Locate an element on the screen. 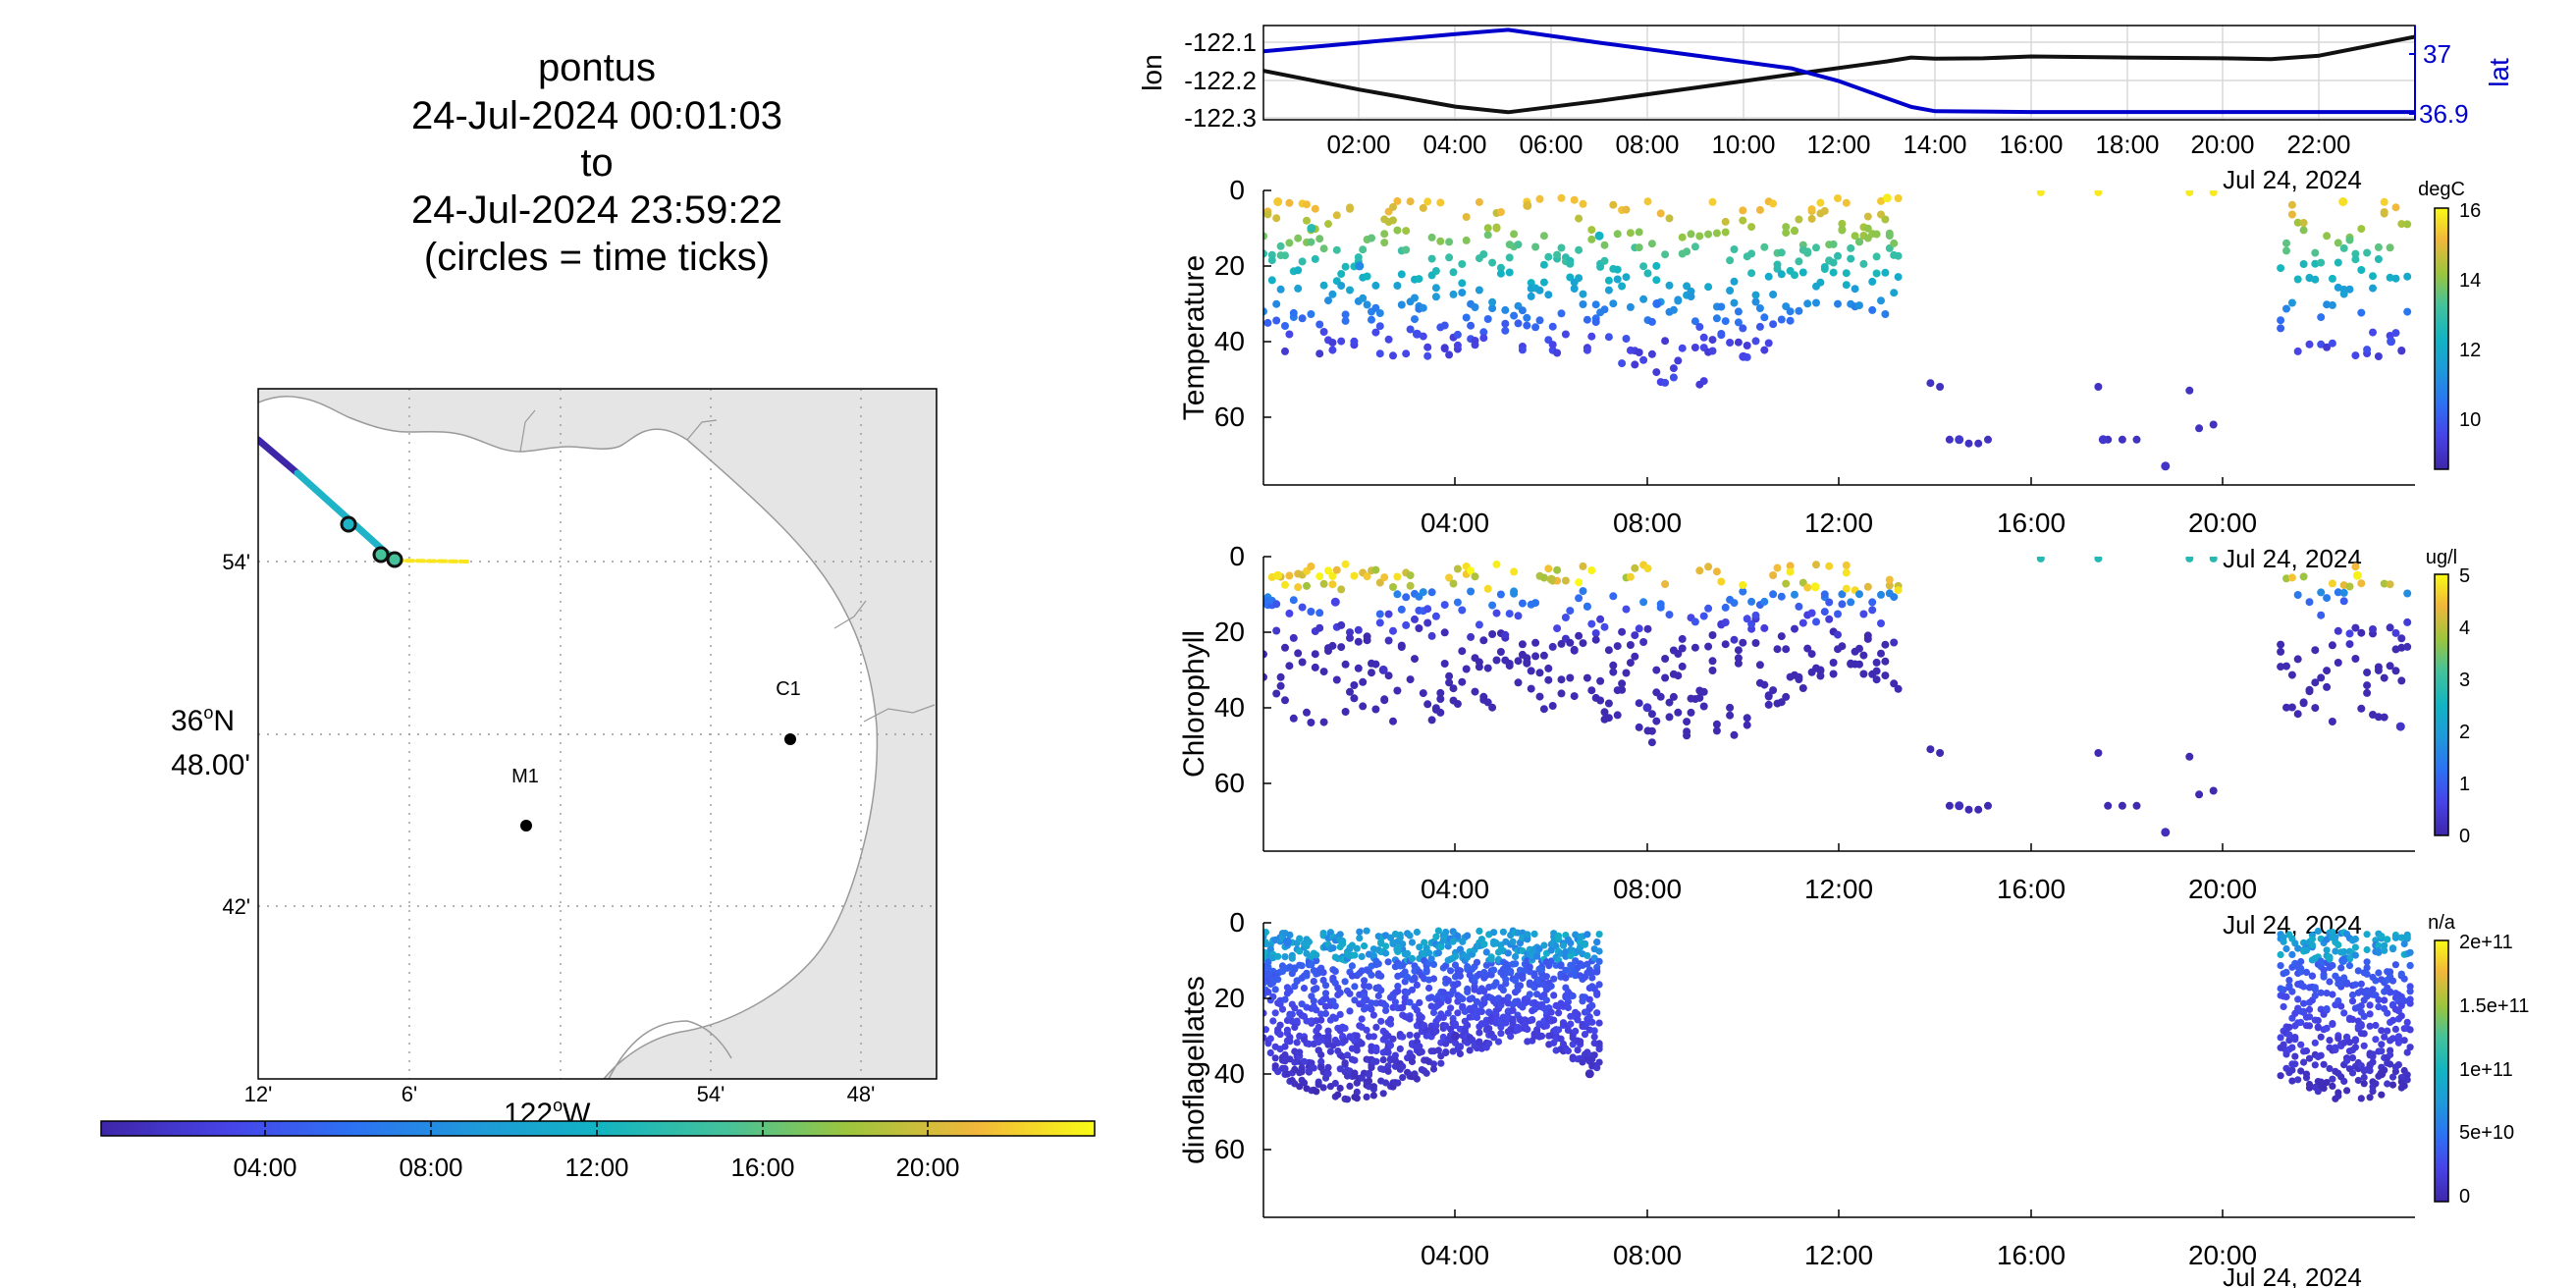 The width and height of the screenshot is (2576, 1288). lat-series-line is located at coordinates (1839, 71).